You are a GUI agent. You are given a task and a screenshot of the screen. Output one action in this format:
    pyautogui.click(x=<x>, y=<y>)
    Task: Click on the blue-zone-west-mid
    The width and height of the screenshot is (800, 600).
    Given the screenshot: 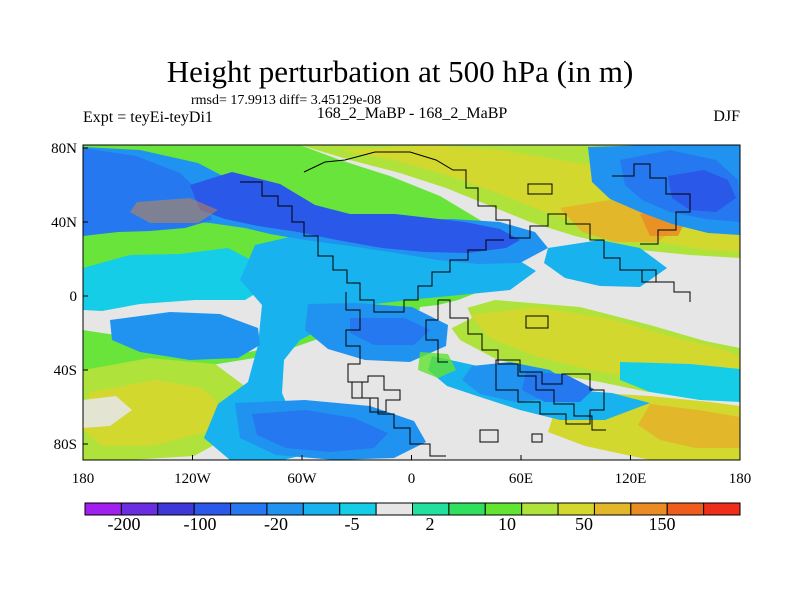 What is the action you would take?
    pyautogui.click(x=185, y=336)
    